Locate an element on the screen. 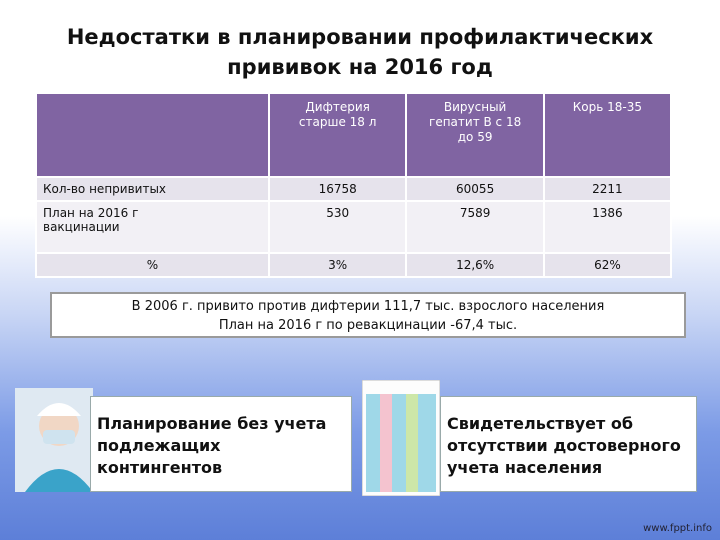  cell: 7589 is located at coordinates (475, 227).